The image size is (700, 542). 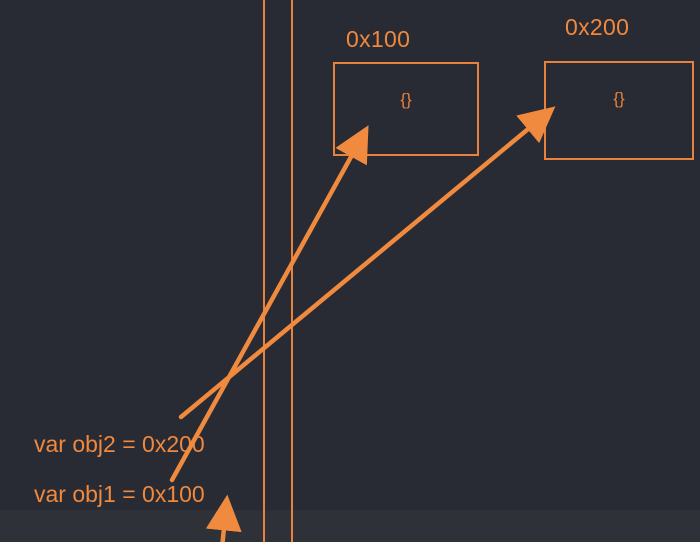 What do you see at coordinates (597, 27) in the screenshot?
I see `heap-address-label-0x200: 0x200` at bounding box center [597, 27].